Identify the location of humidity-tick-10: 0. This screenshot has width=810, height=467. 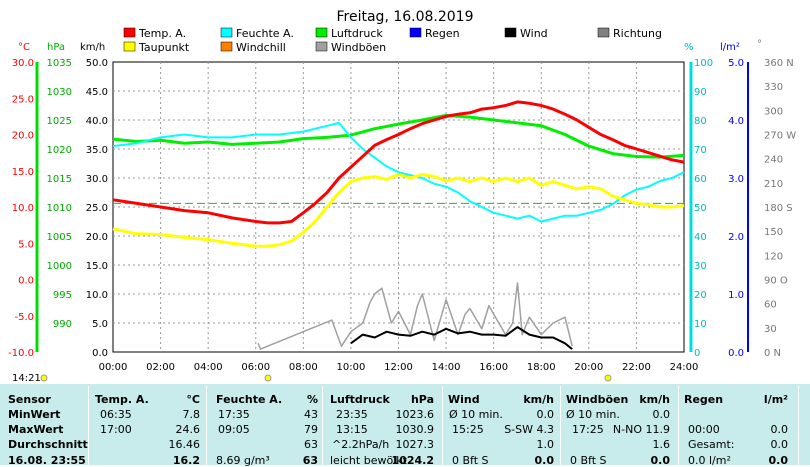
(697, 353).